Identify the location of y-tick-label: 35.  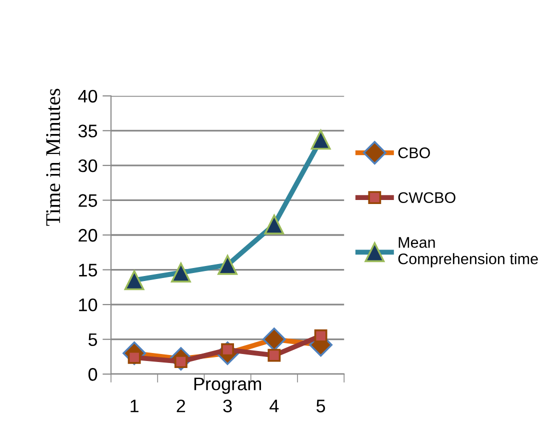
(88, 131).